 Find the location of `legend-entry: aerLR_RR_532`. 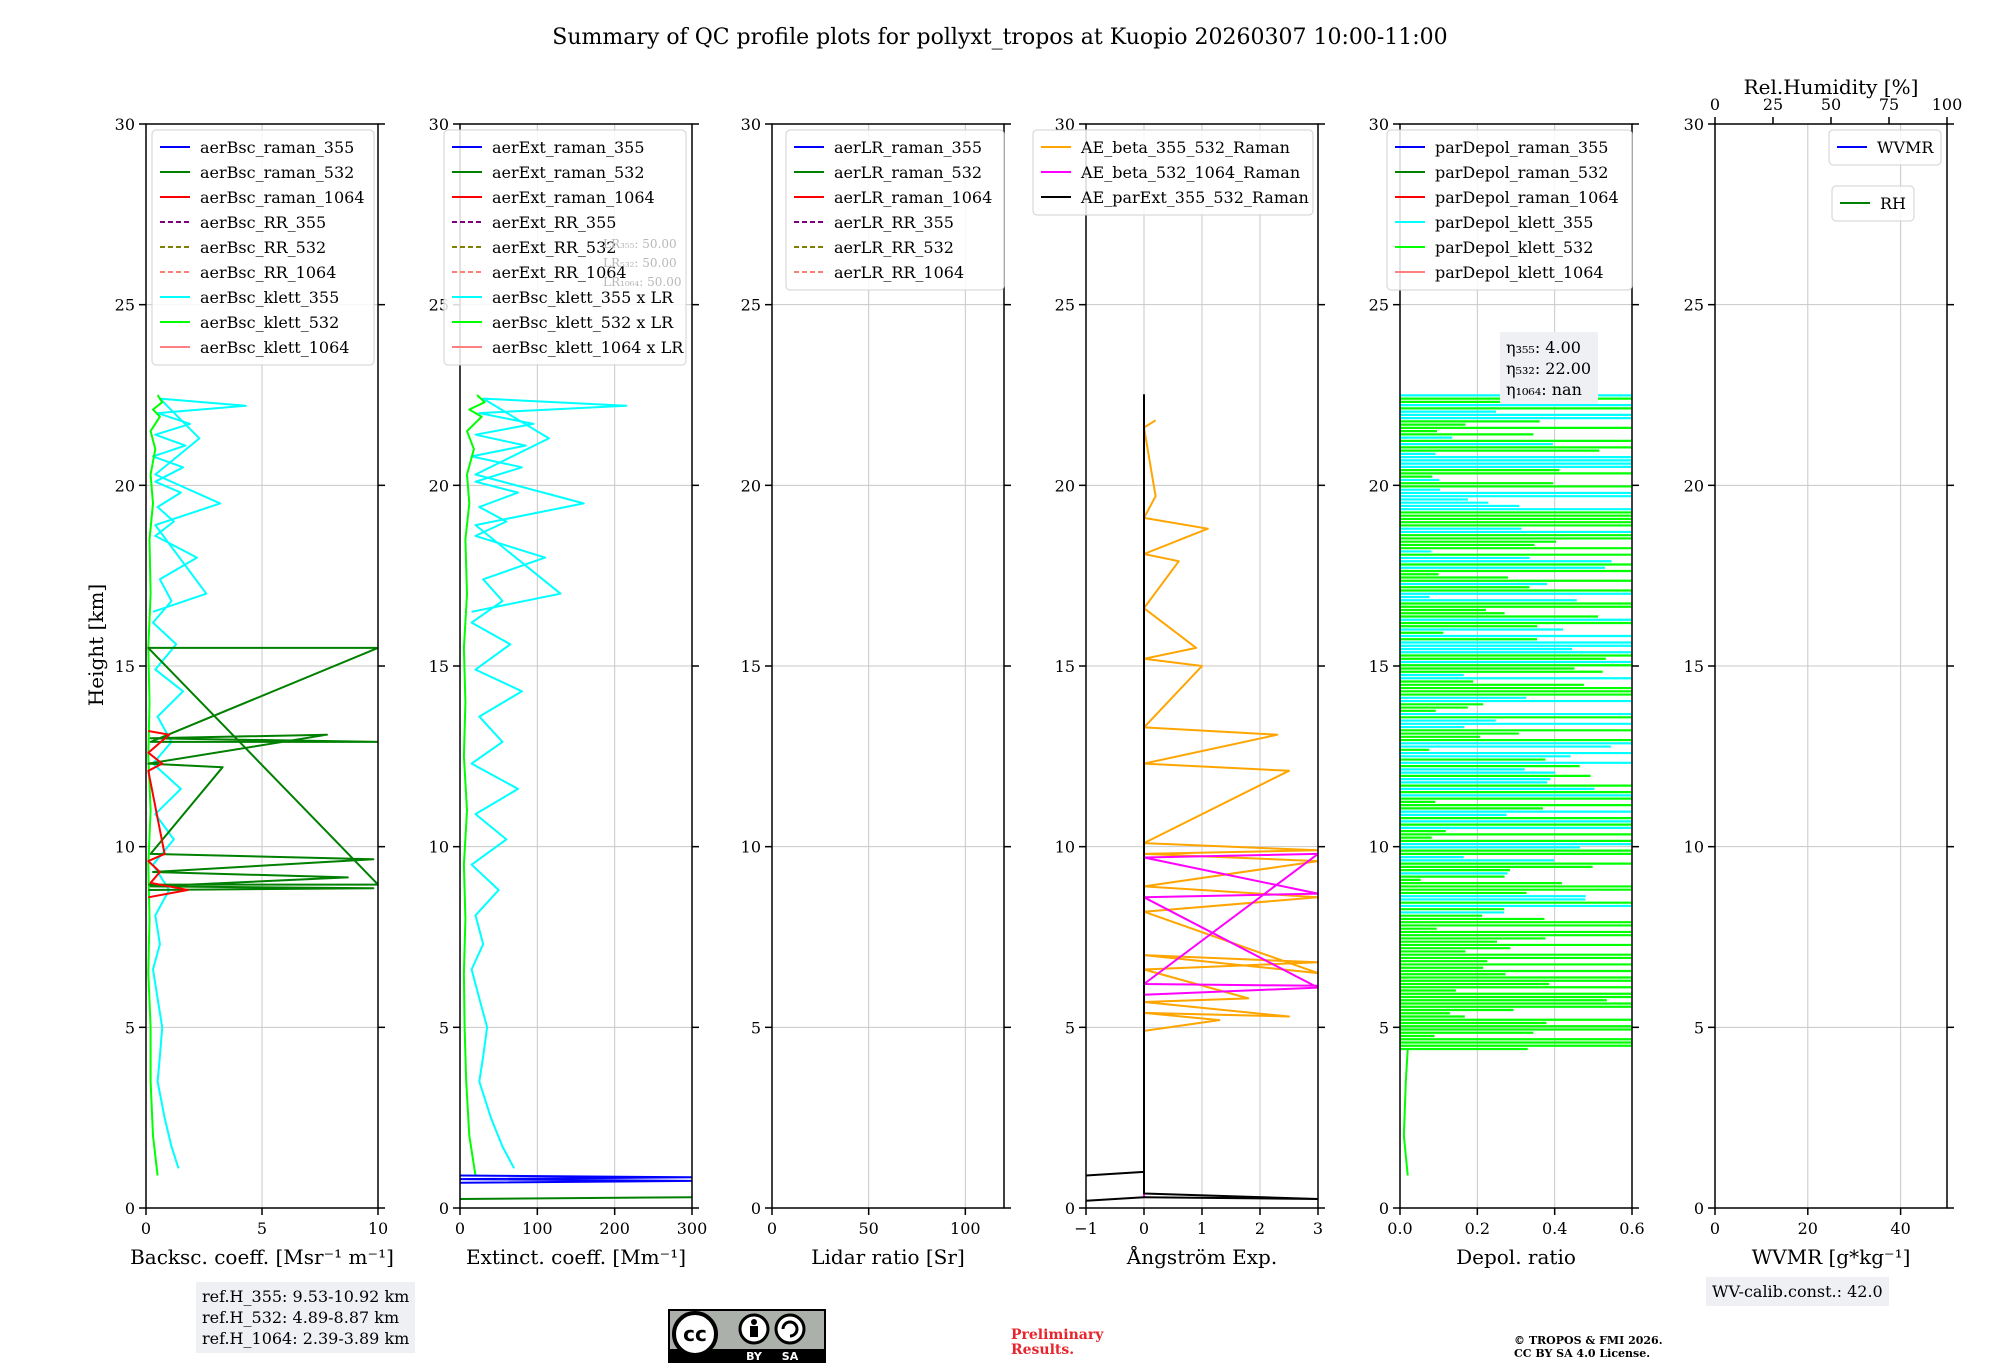

legend-entry: aerLR_RR_532 is located at coordinates (894, 247).